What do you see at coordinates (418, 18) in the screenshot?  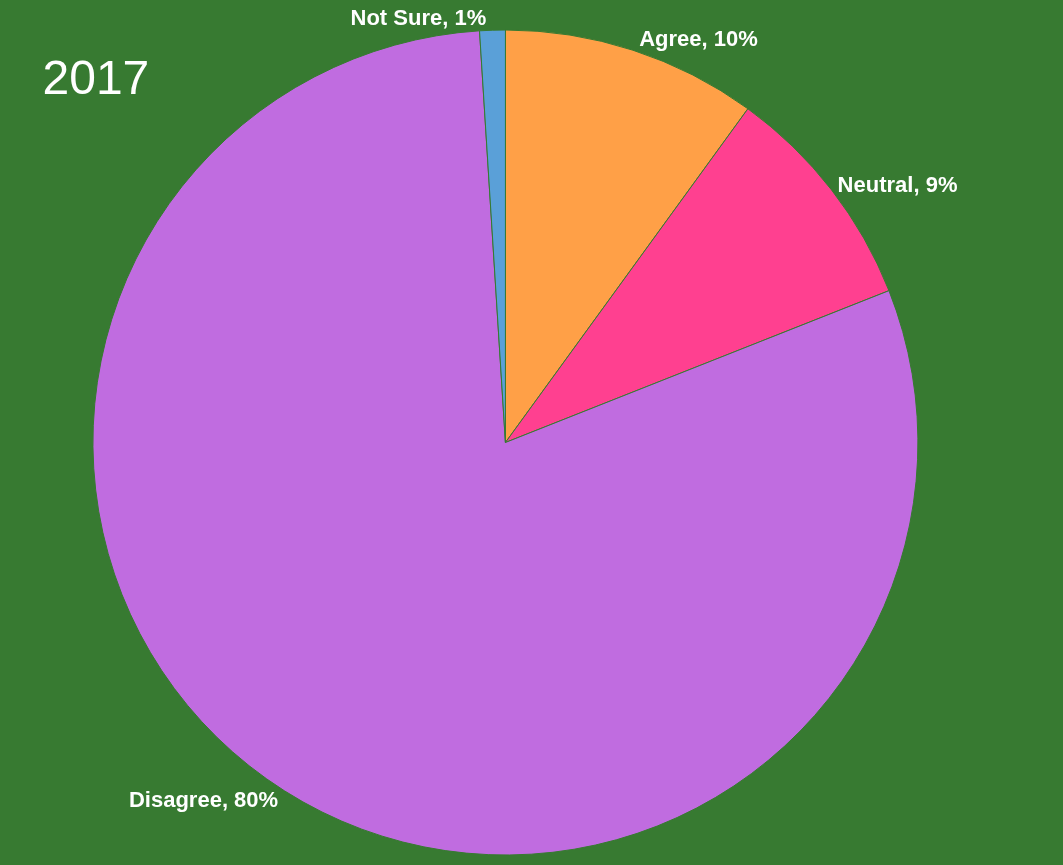 I see `slice-label: Not Sure, 1%` at bounding box center [418, 18].